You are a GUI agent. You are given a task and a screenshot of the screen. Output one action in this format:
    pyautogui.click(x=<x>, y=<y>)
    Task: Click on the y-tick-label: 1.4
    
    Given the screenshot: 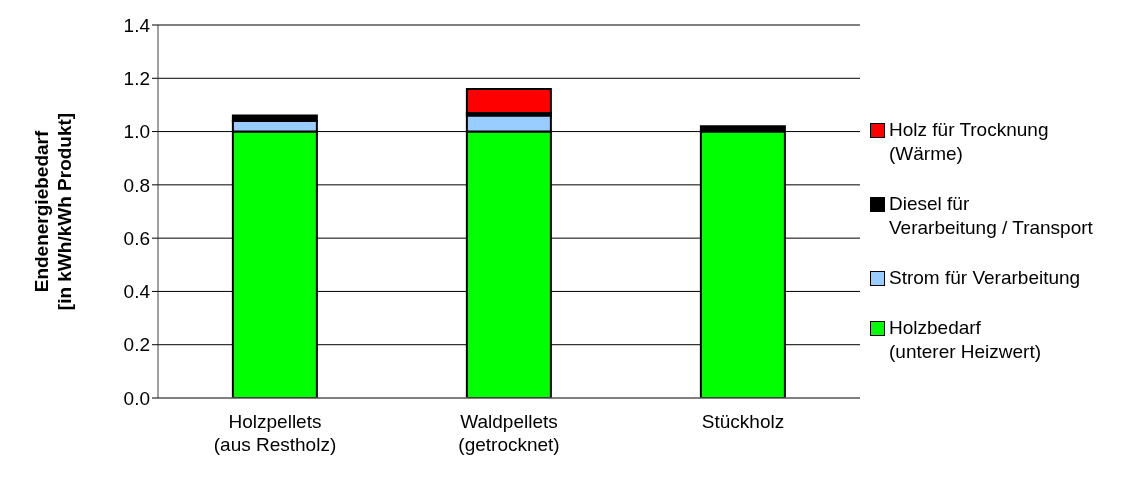 What is the action you would take?
    pyautogui.click(x=137, y=25)
    